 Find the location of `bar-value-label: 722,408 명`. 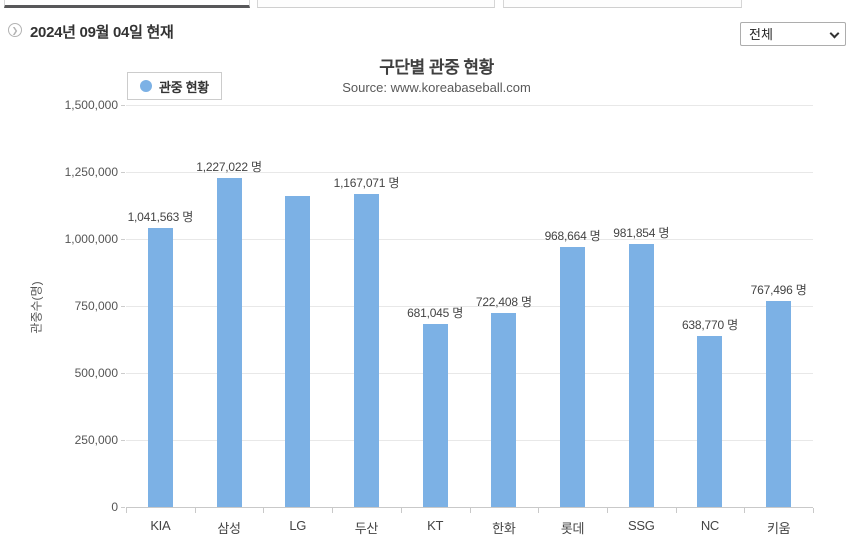

bar-value-label: 722,408 명 is located at coordinates (503, 302).